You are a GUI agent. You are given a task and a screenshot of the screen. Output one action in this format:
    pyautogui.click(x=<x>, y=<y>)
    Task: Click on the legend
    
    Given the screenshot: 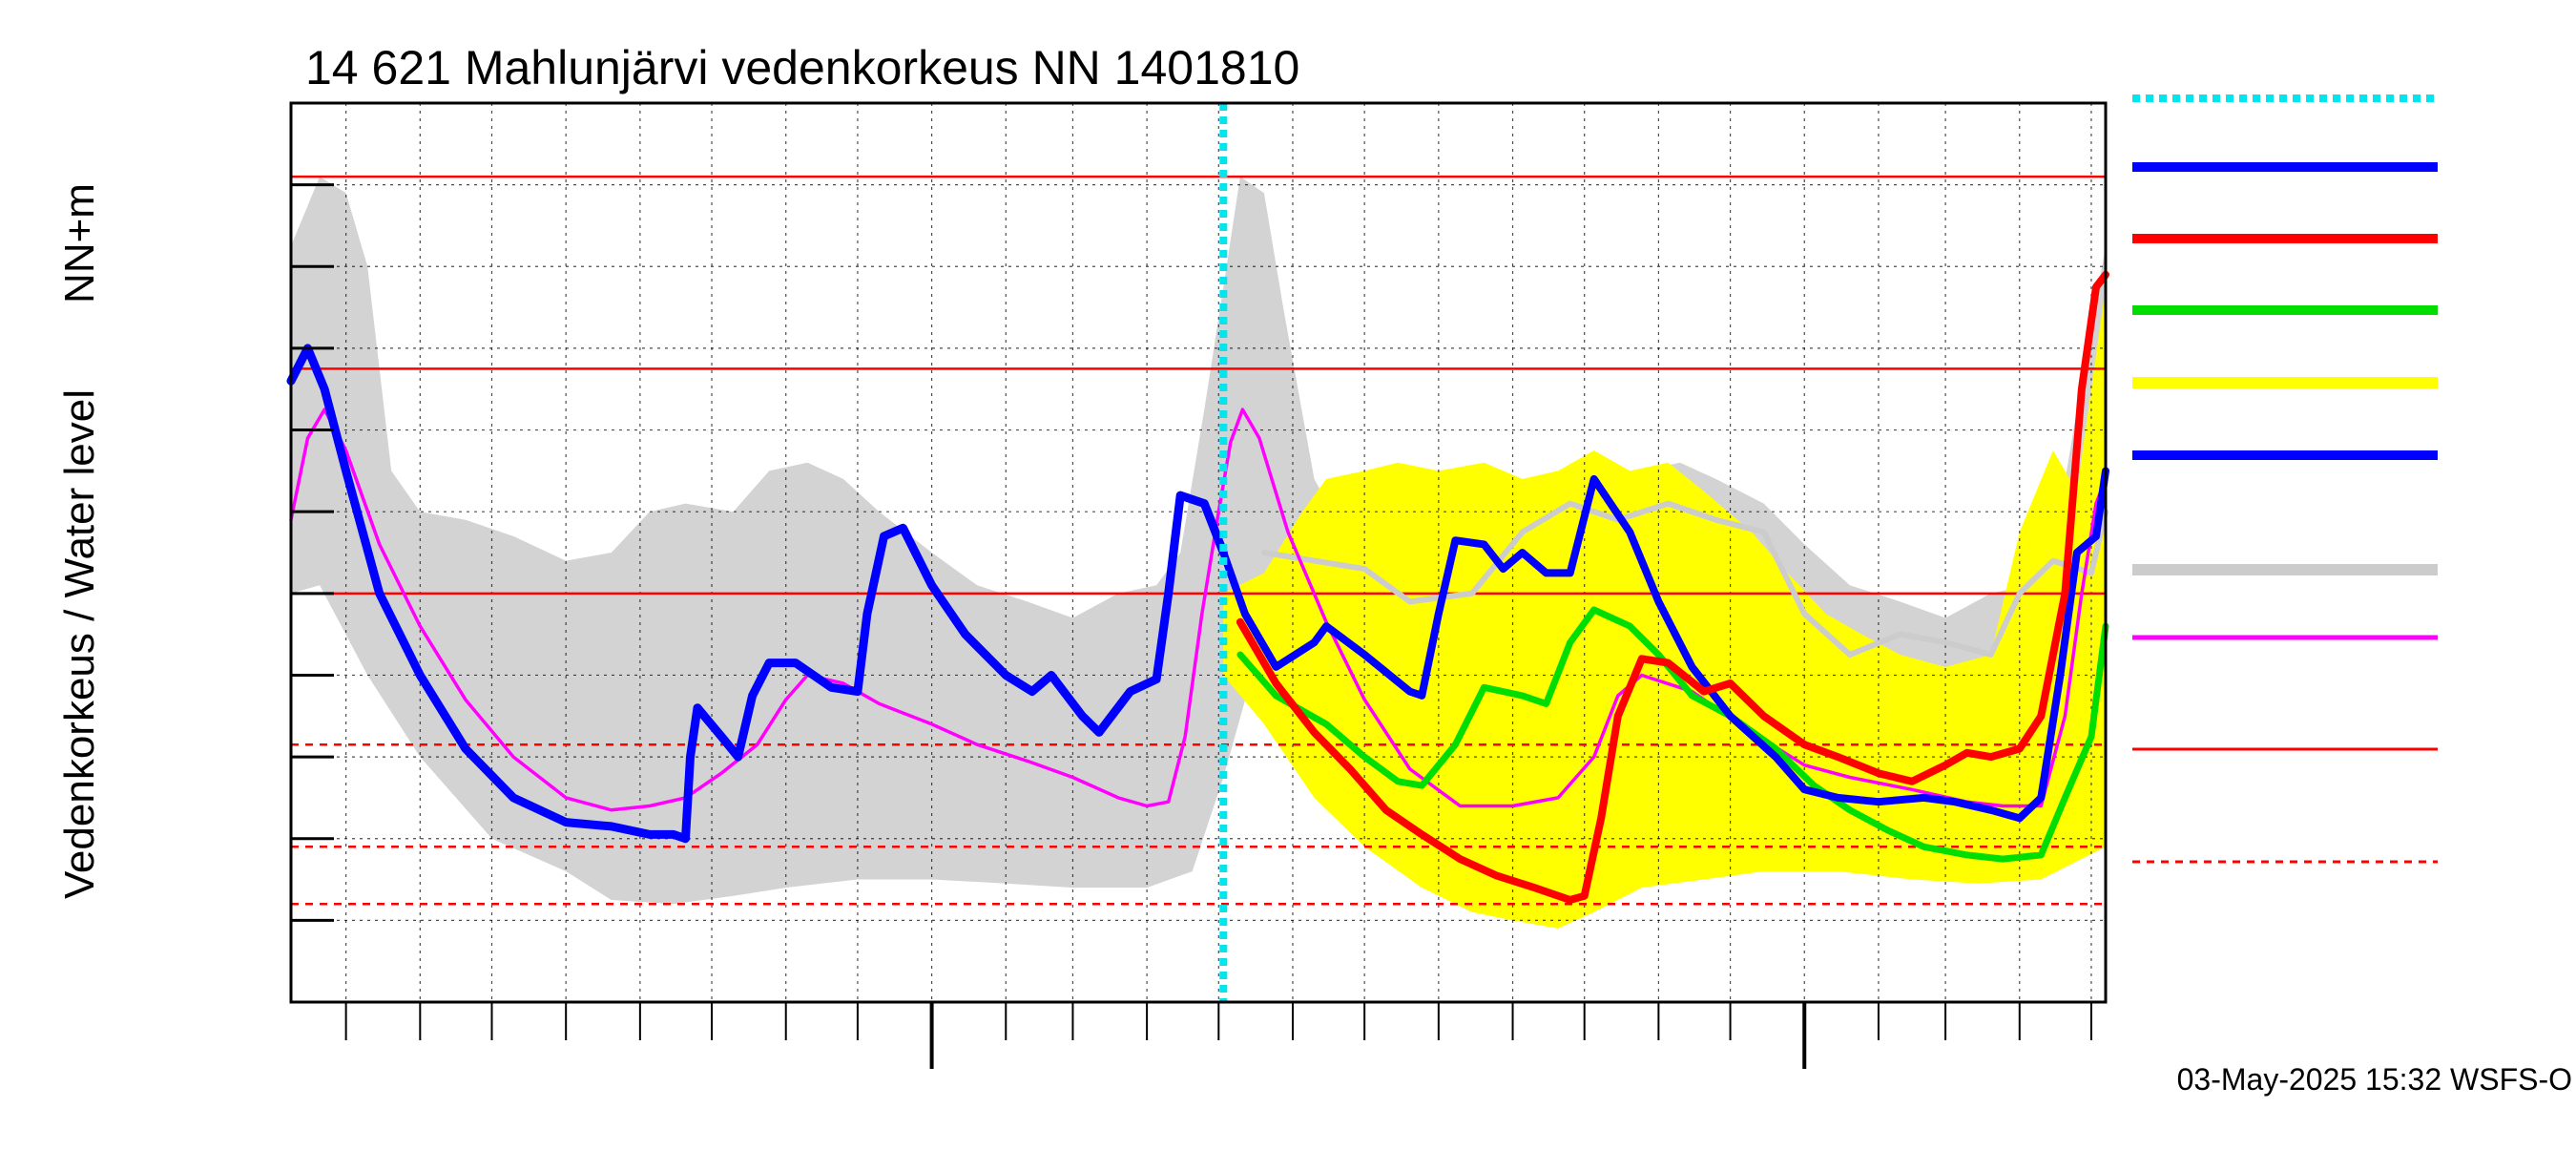 What is the action you would take?
    pyautogui.click(x=2285, y=479)
    